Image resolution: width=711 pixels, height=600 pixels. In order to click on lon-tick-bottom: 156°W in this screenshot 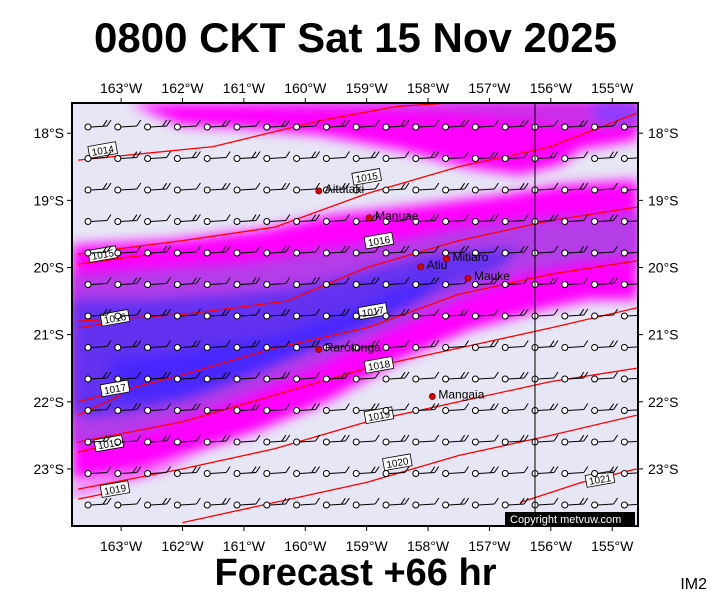, I will do `click(551, 546)`.